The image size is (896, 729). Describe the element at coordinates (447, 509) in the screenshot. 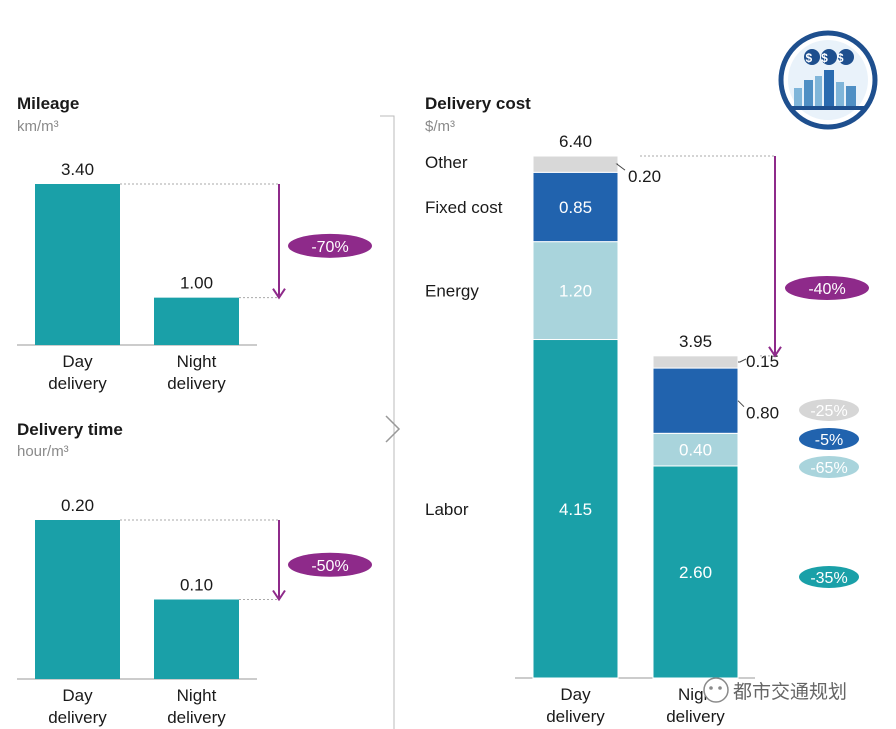

I see `cost-series-name-labor: Labor` at that location.